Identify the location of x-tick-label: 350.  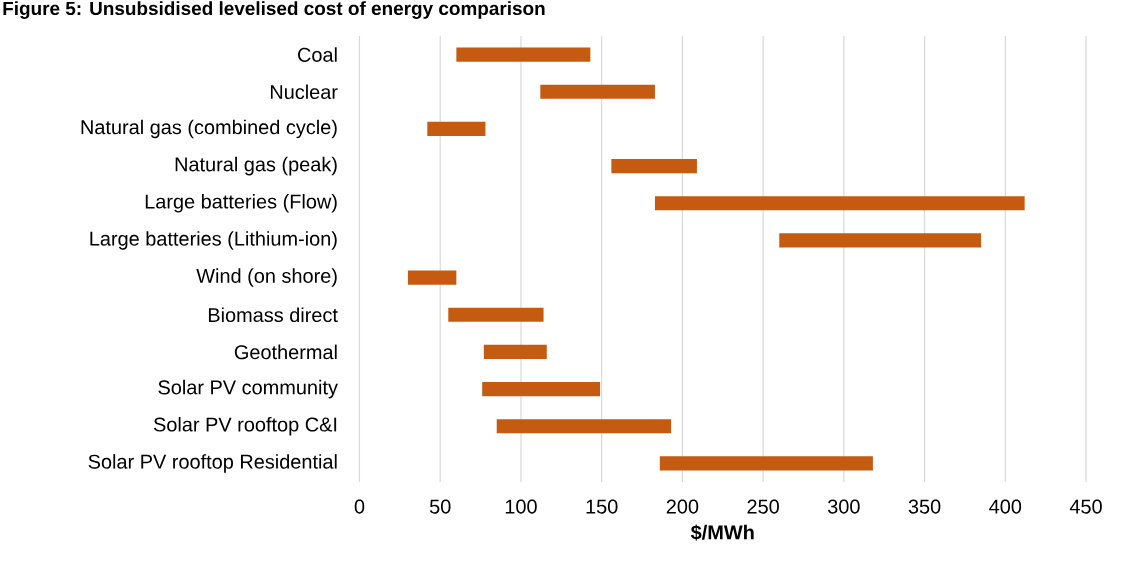
(924, 506).